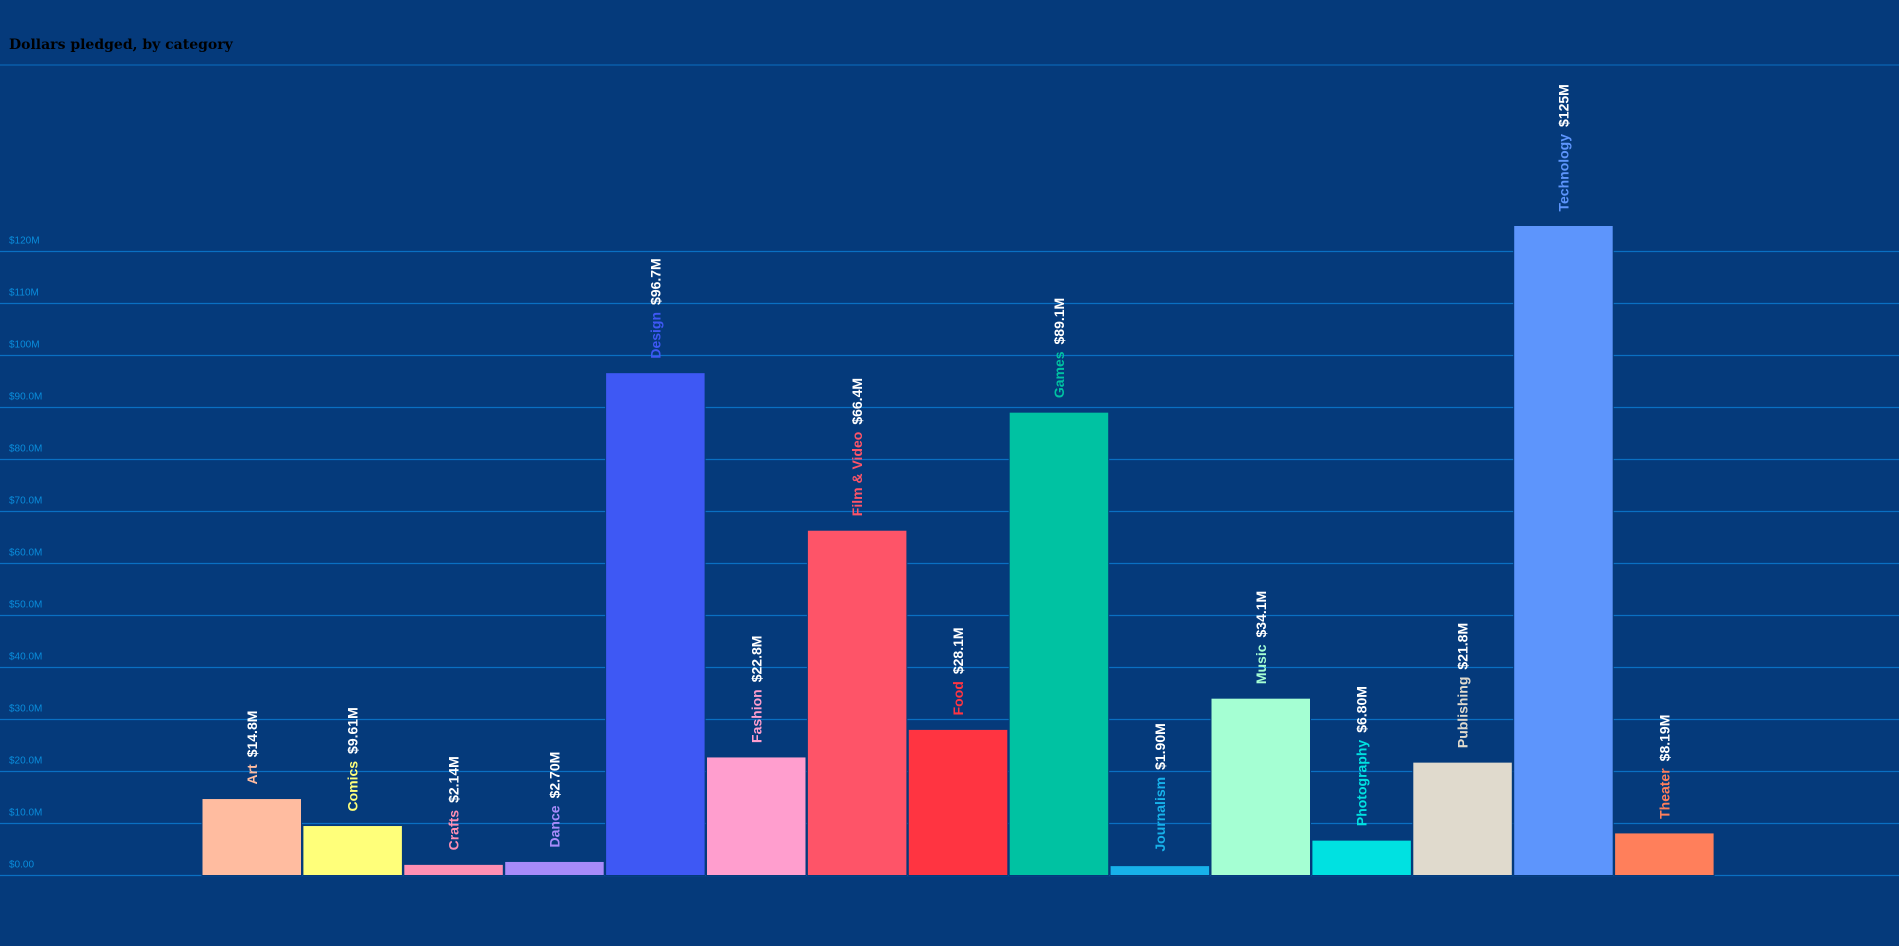 The width and height of the screenshot is (1899, 946). I want to click on bar-category-label: Technology, so click(1563, 173).